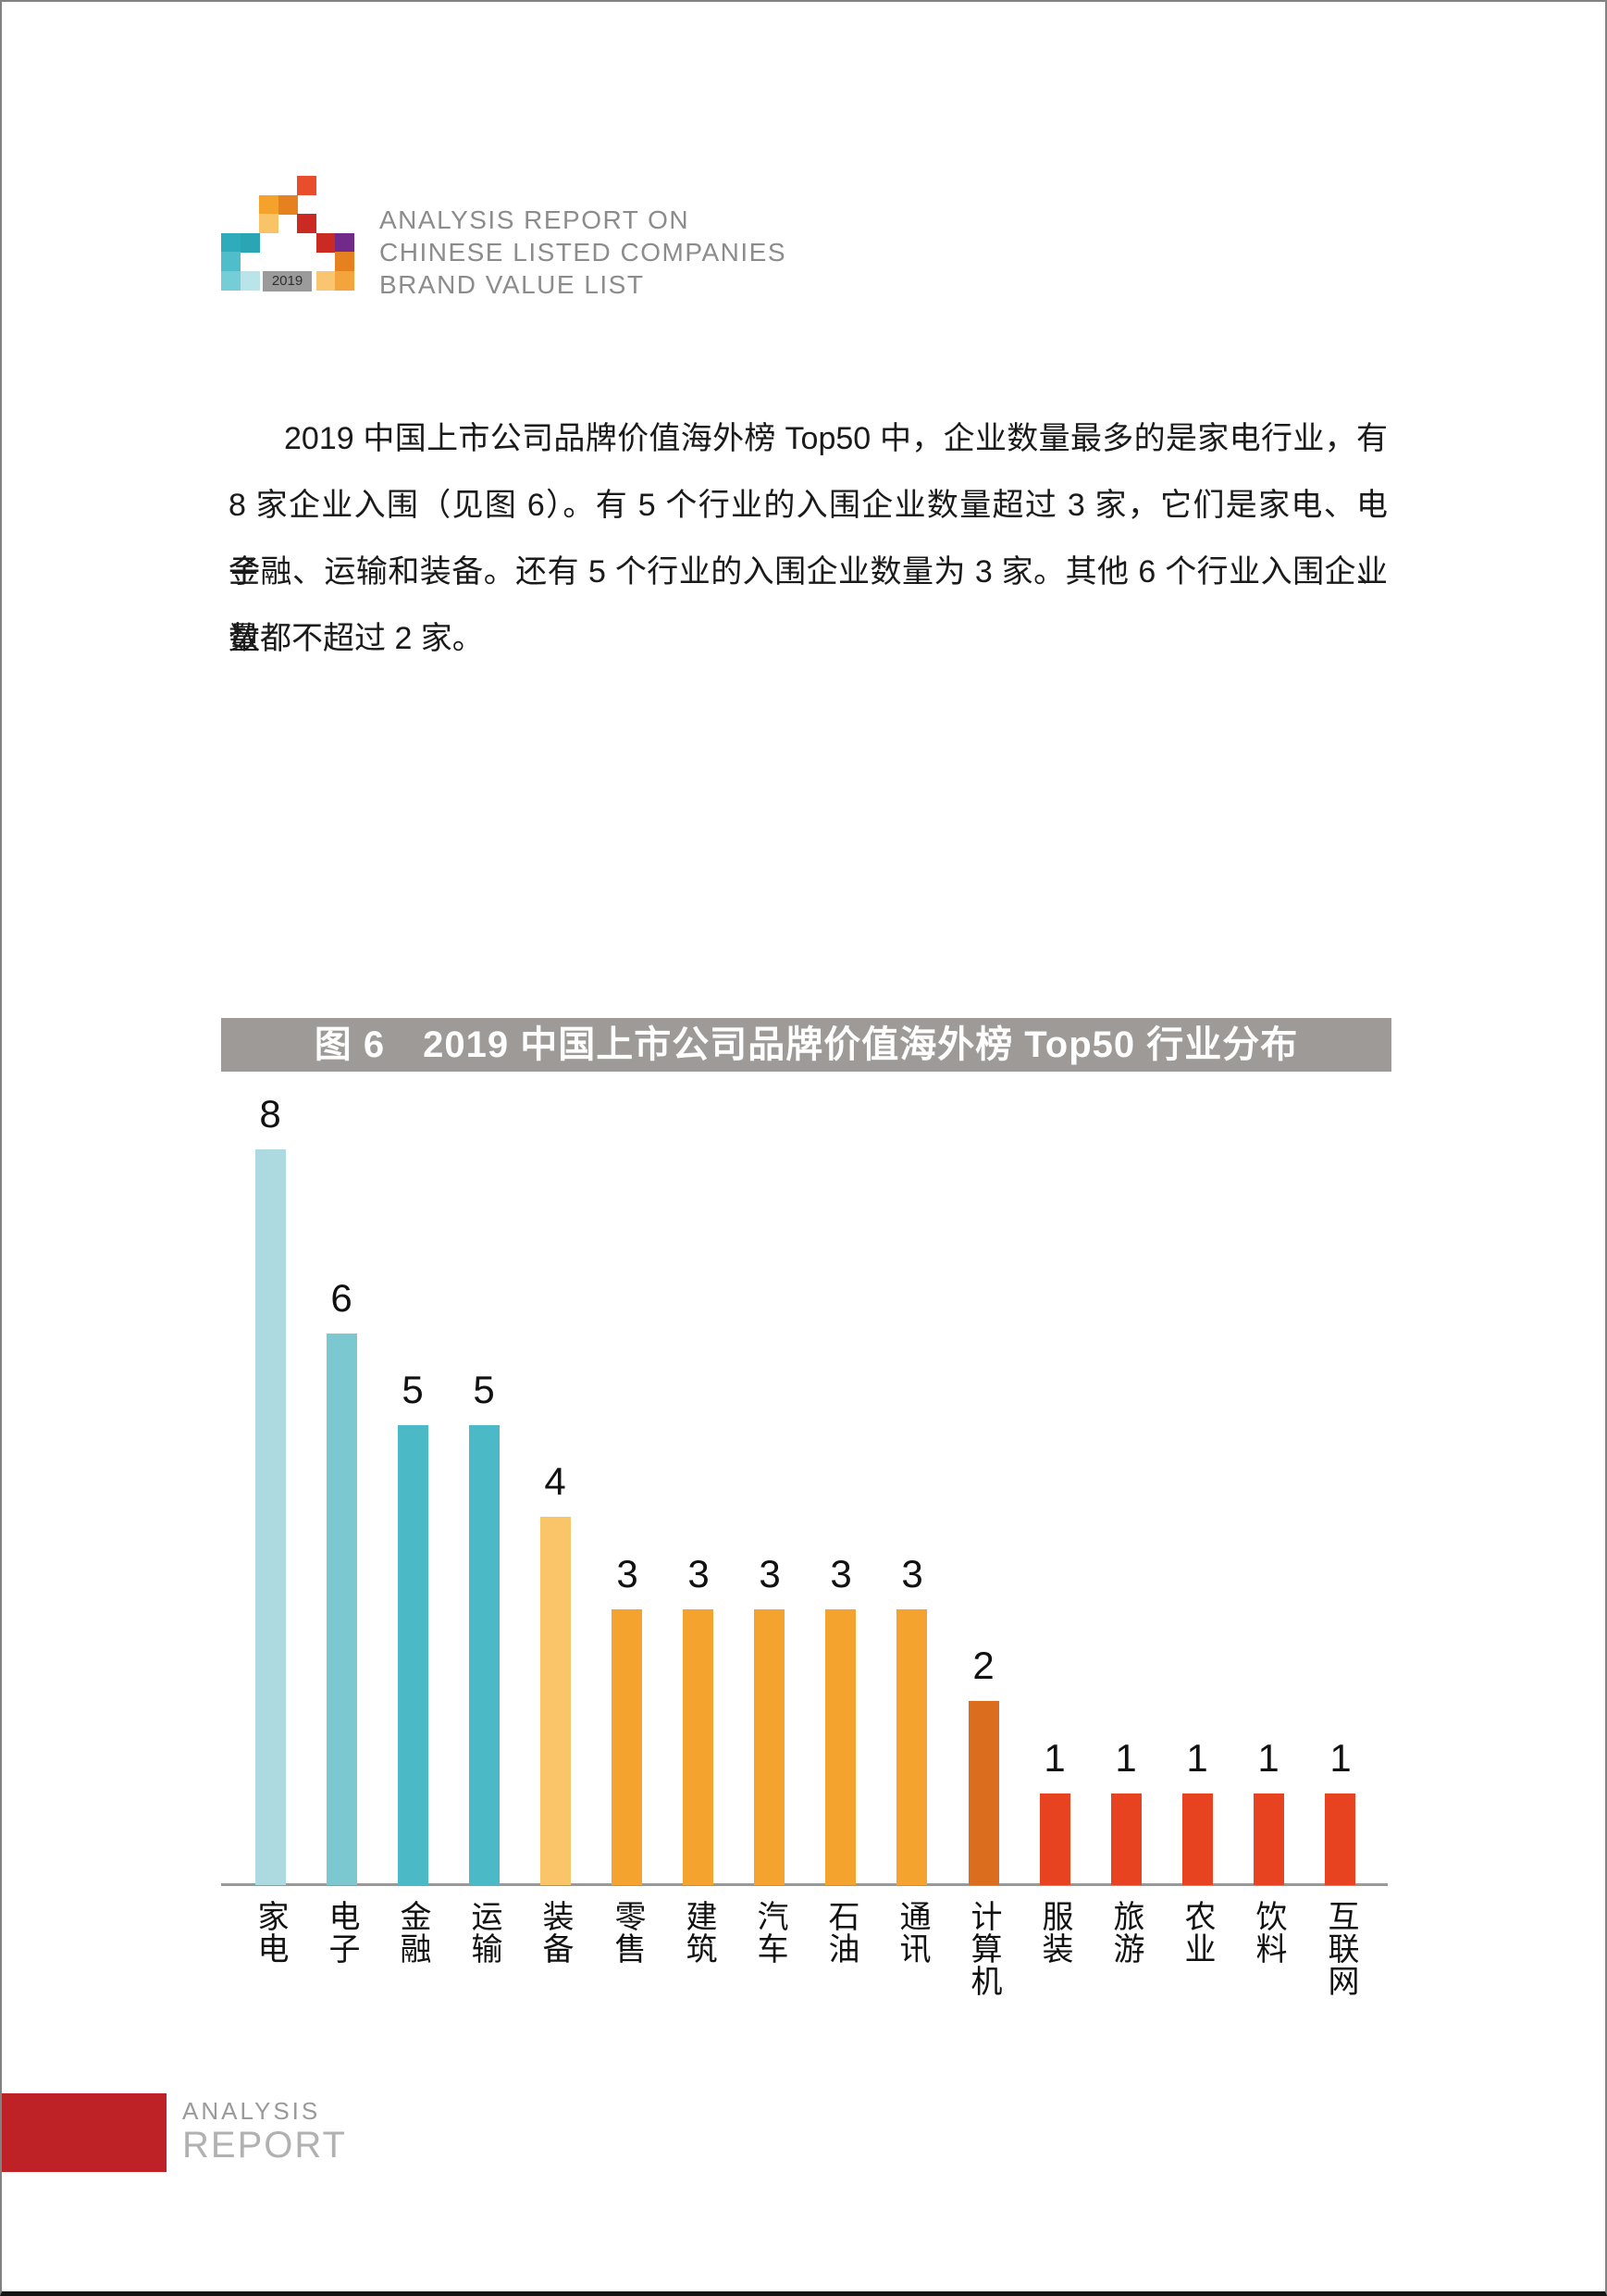  I want to click on category-label: 通讯, so click(912, 1932).